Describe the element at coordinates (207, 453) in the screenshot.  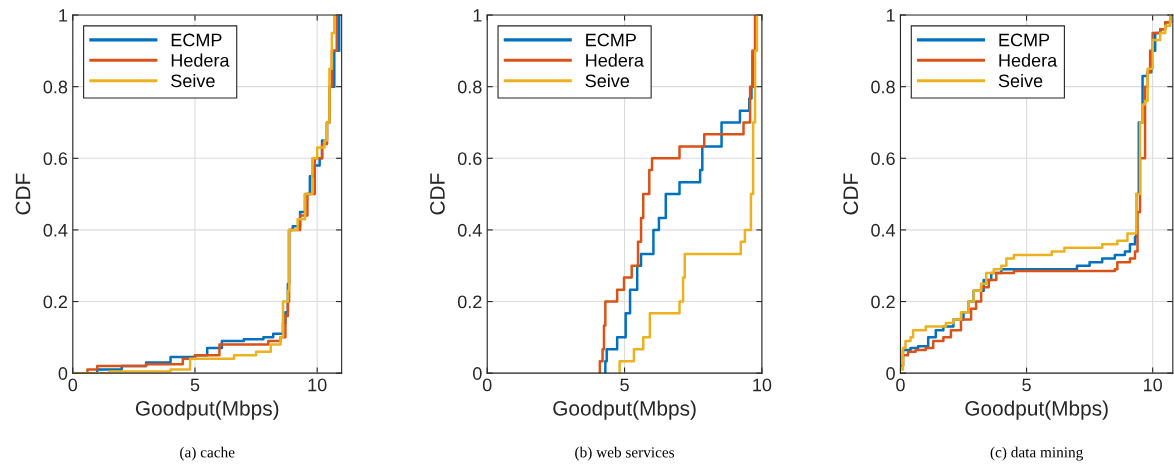
I see `text: (a) cache` at that location.